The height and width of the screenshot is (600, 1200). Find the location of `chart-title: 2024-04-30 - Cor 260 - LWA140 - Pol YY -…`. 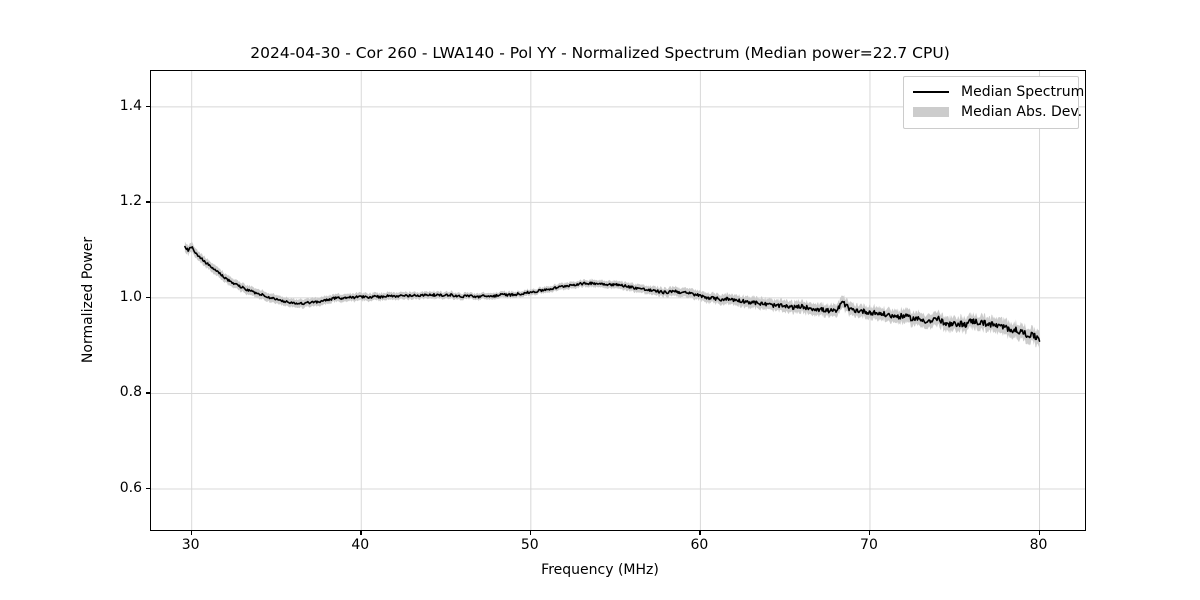

chart-title: 2024-04-30 - Cor 260 - LWA140 - Pol YY -… is located at coordinates (600, 53).